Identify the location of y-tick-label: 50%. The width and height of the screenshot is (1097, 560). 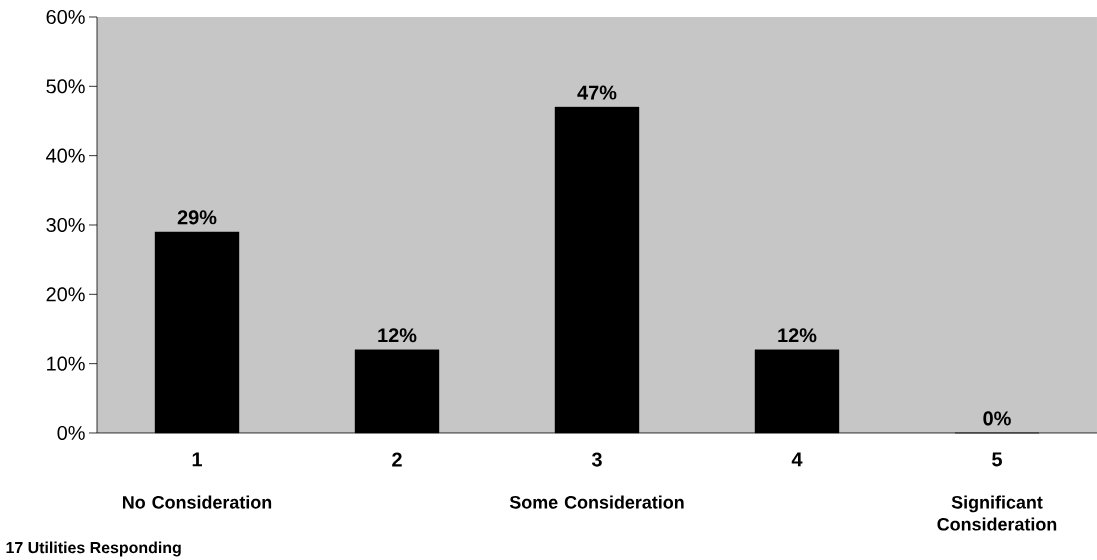
(65, 86).